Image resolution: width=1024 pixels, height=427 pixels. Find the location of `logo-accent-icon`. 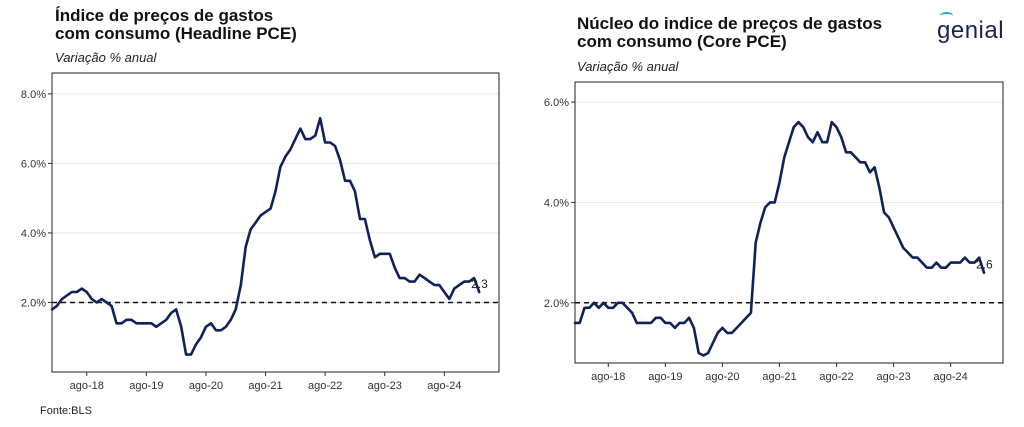

logo-accent-icon is located at coordinates (946, 16).